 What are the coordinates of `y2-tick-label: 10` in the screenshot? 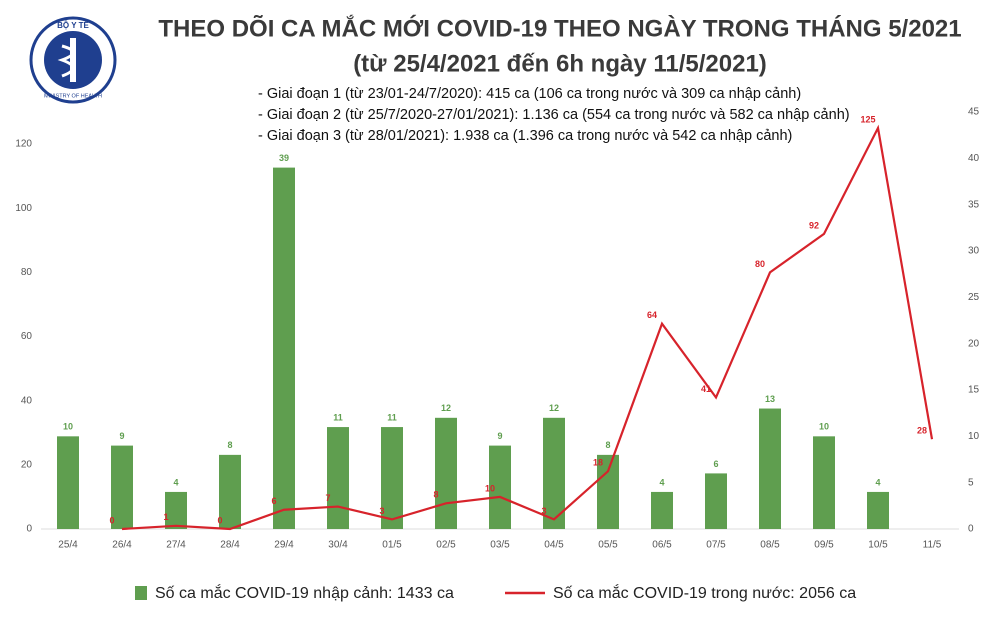 It's located at (974, 436).